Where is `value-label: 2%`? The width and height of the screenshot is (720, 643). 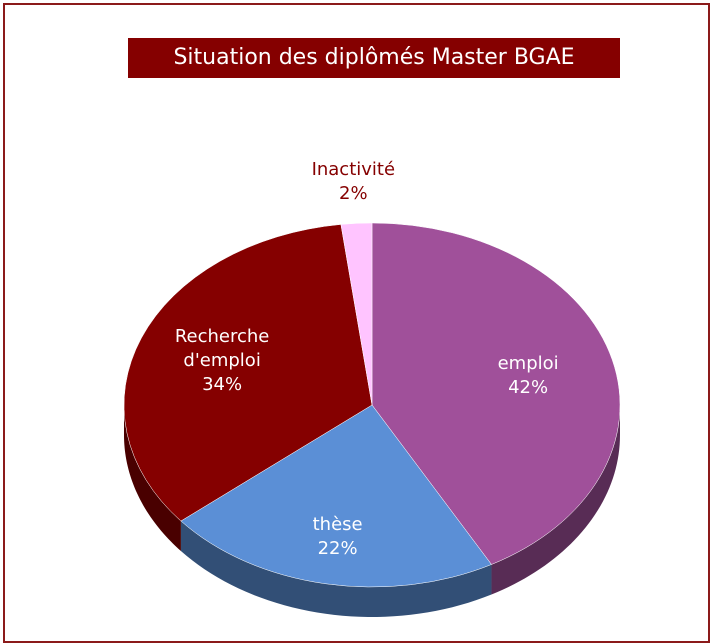 value-label: 2% is located at coordinates (353, 194).